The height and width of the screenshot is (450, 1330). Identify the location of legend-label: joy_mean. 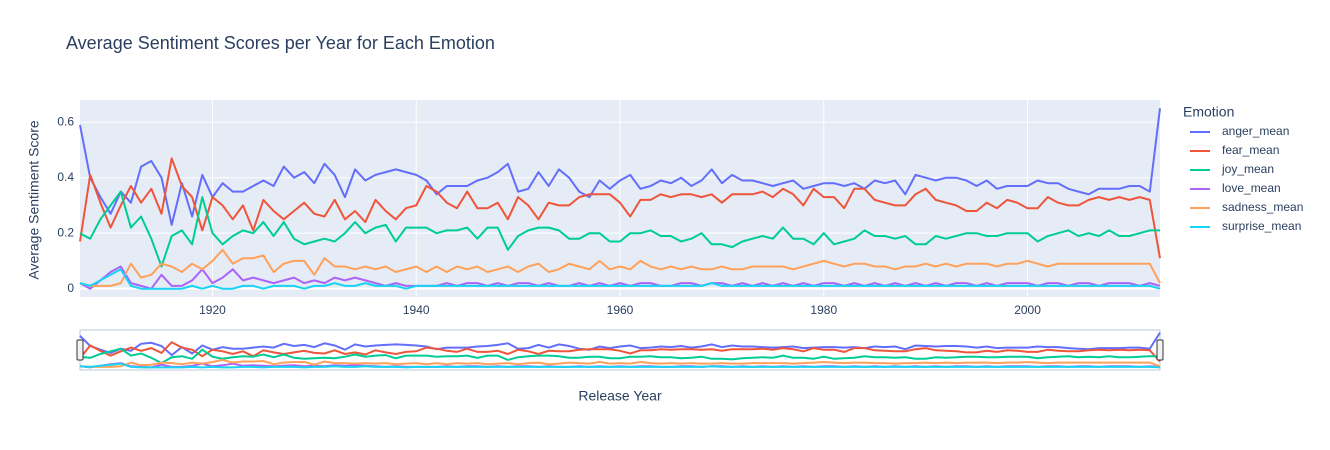
(1247, 169).